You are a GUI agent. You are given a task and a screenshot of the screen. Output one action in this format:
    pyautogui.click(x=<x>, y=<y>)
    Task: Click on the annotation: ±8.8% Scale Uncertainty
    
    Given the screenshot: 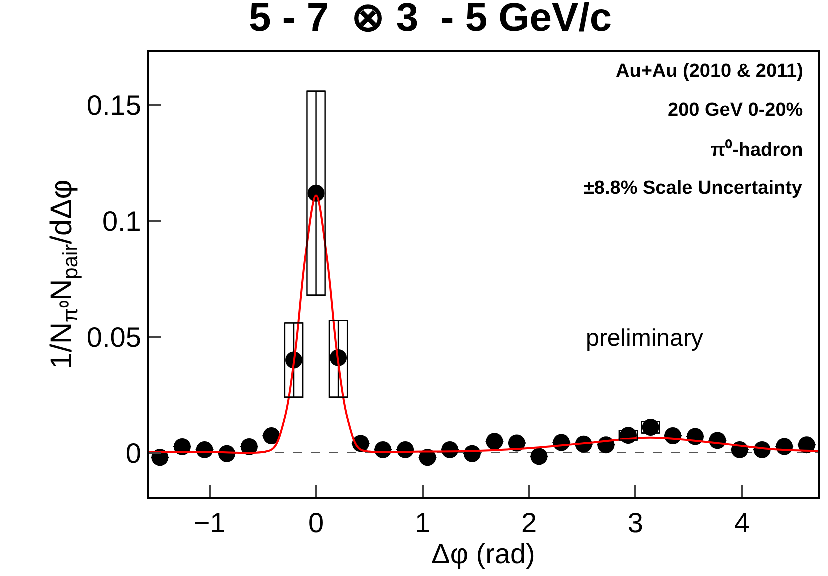 What is the action you would take?
    pyautogui.click(x=693, y=188)
    